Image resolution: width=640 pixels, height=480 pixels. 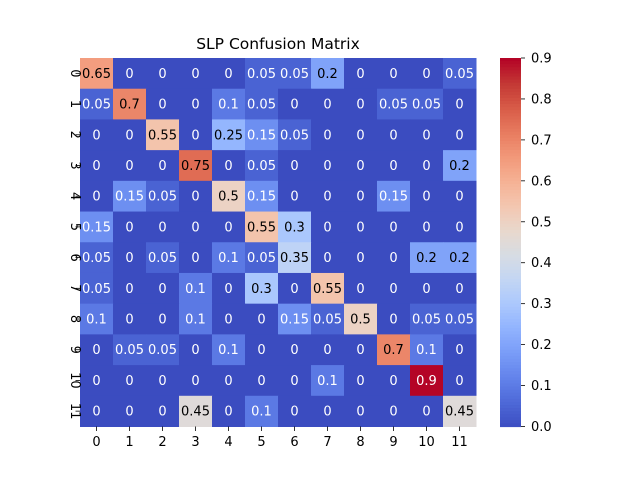 What do you see at coordinates (261, 227) in the screenshot?
I see `cell-value-label: 0.55` at bounding box center [261, 227].